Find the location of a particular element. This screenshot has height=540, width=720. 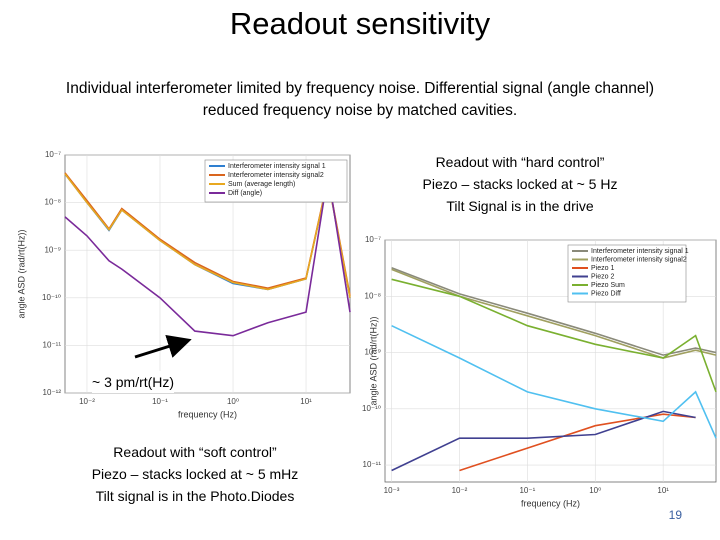

note-line: Piezo – stacks locked at ~ 5 mHz is located at coordinates (195, 474).